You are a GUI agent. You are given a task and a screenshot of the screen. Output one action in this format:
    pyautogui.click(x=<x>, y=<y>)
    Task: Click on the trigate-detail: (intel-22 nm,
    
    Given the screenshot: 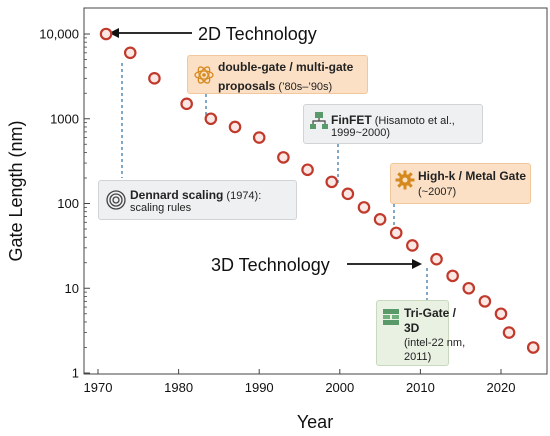 What is the action you would take?
    pyautogui.click(x=435, y=343)
    